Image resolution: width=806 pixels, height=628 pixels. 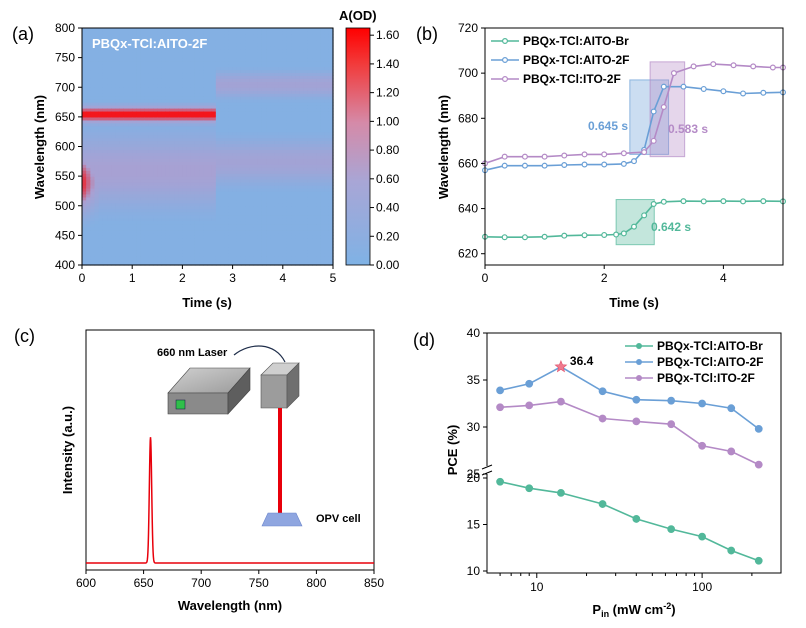 What do you see at coordinates (468, 163) in the screenshot?
I see `y-tick-label: 660` at bounding box center [468, 163].